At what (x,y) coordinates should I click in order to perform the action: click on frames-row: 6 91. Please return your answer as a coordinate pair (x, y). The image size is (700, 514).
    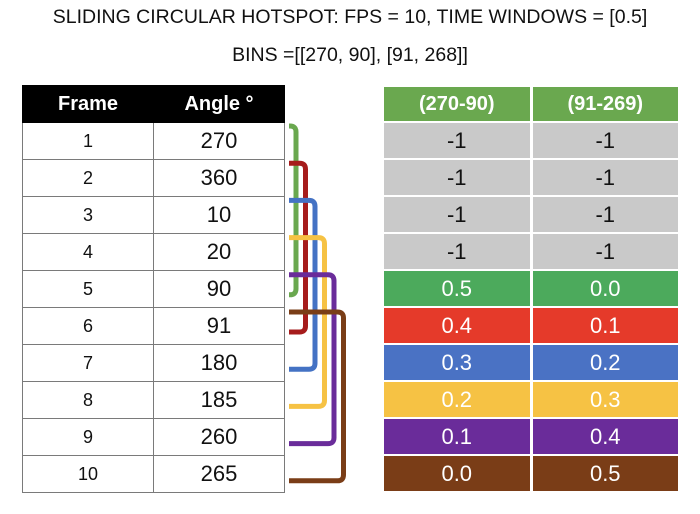
    Looking at the image, I should click on (153, 326).